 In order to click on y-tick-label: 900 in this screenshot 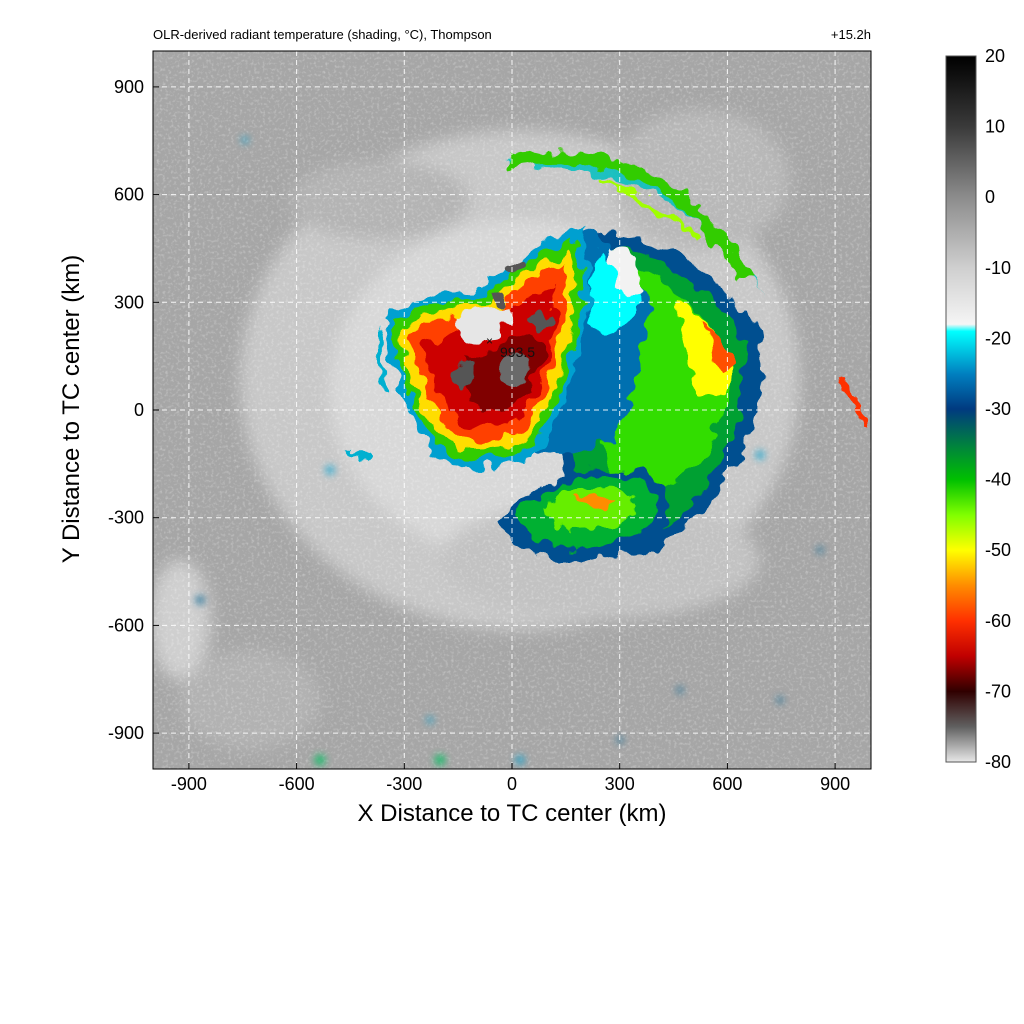, I will do `click(129, 87)`.